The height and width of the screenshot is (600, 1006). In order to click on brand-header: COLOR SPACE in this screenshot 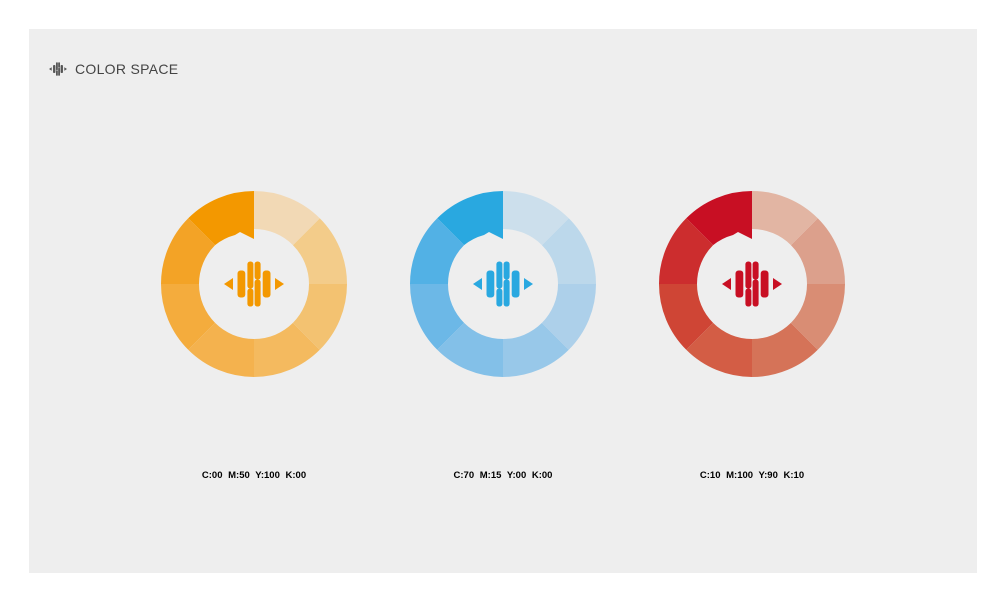, I will do `click(112, 69)`.